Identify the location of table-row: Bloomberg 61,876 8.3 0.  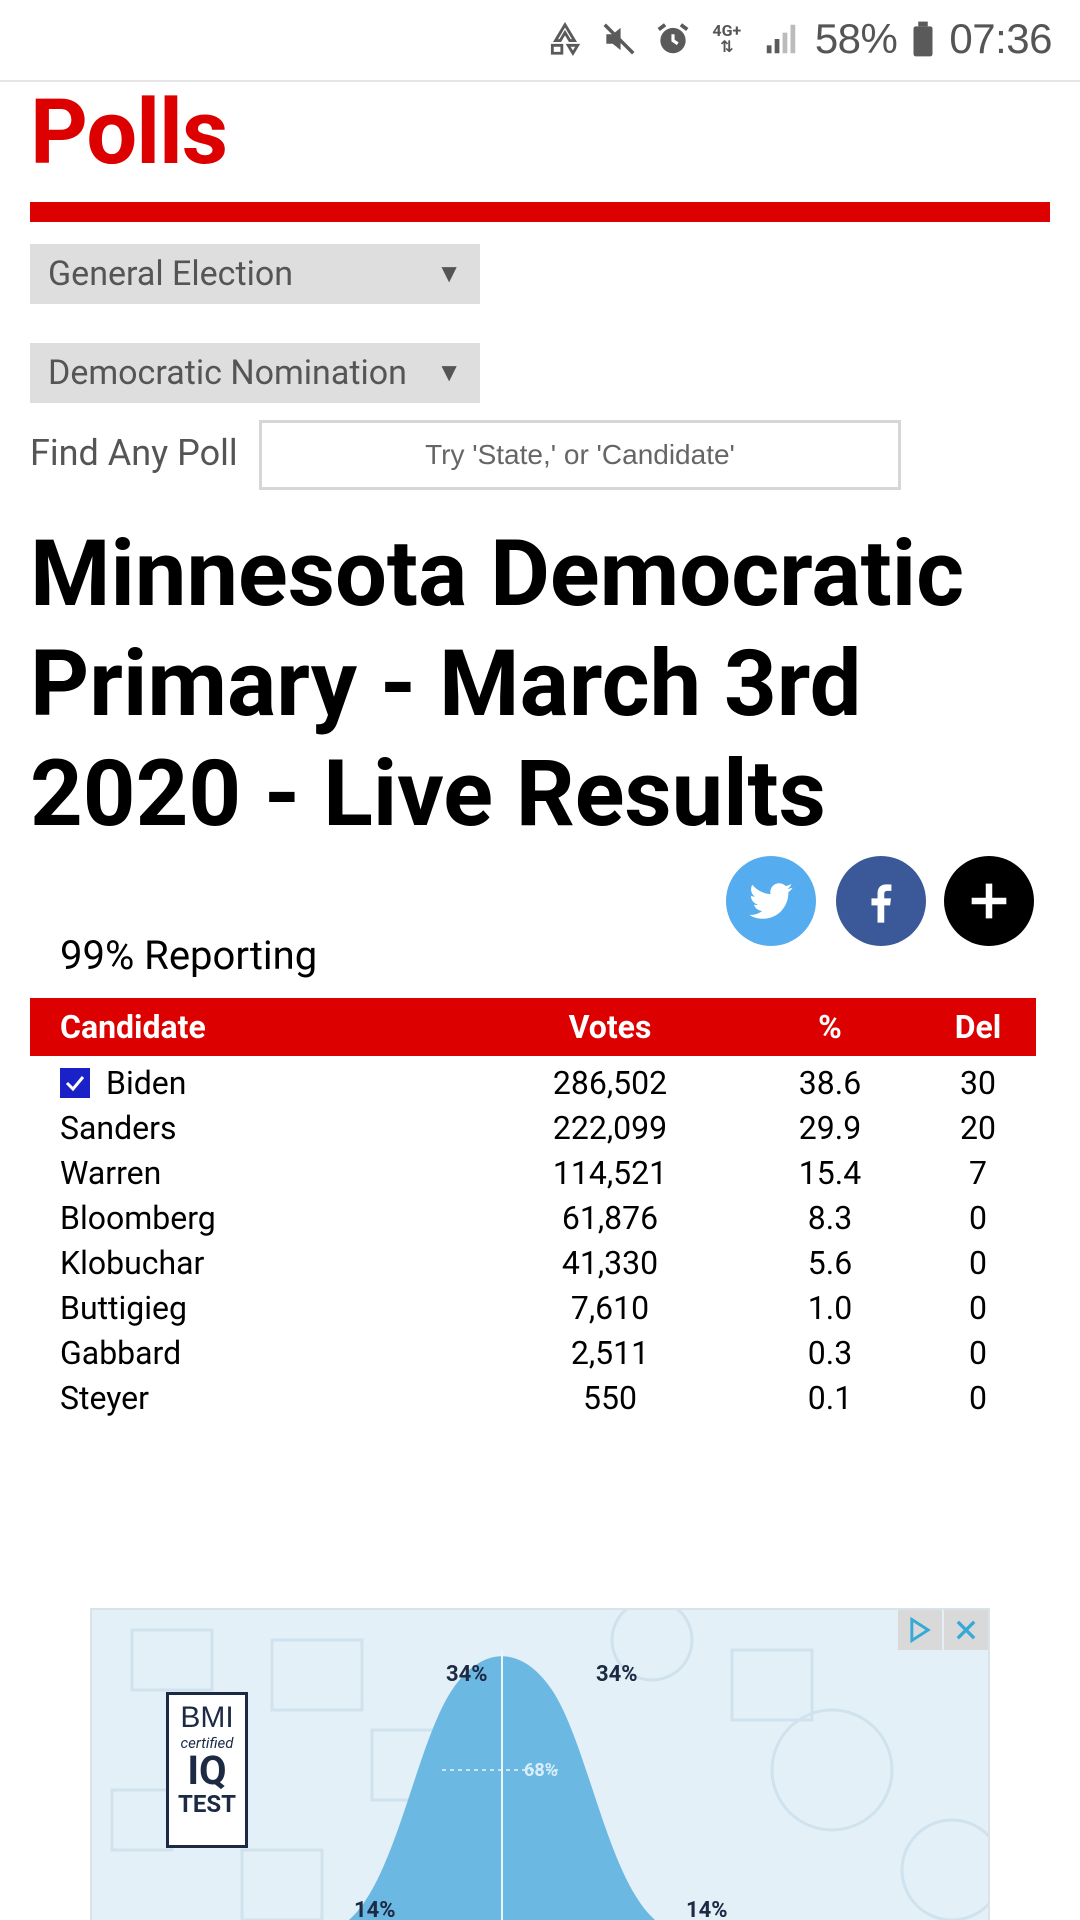
(533, 1217).